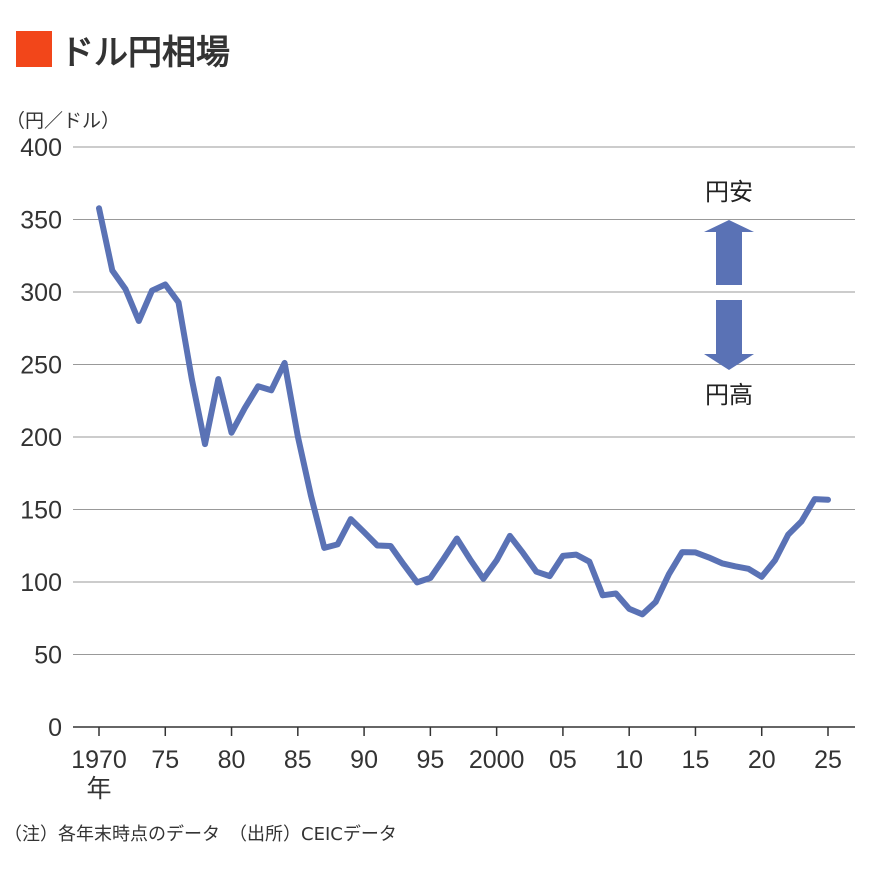 This screenshot has height=870, width=870. Describe the element at coordinates (729, 293) in the screenshot. I see `direction-arrows: 円安 円高` at that location.